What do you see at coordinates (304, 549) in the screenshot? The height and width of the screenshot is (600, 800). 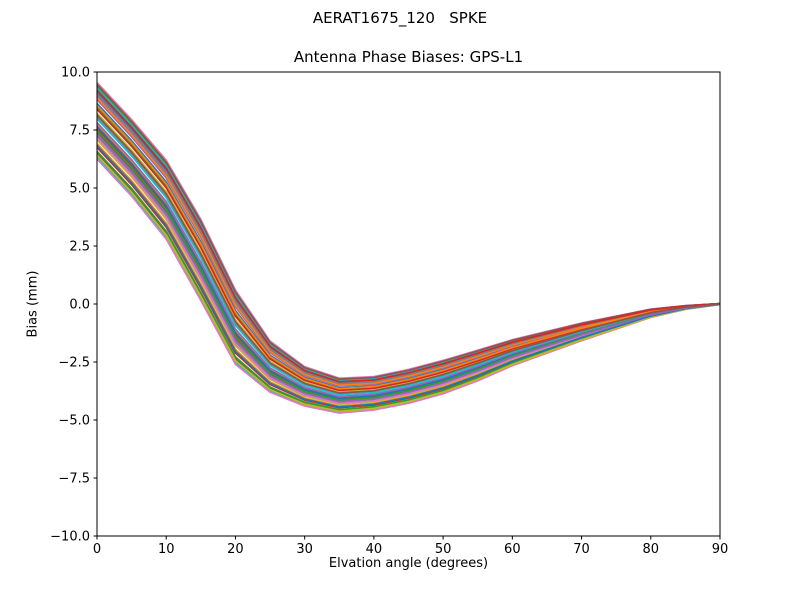 I see `x-tick-label: 30` at bounding box center [304, 549].